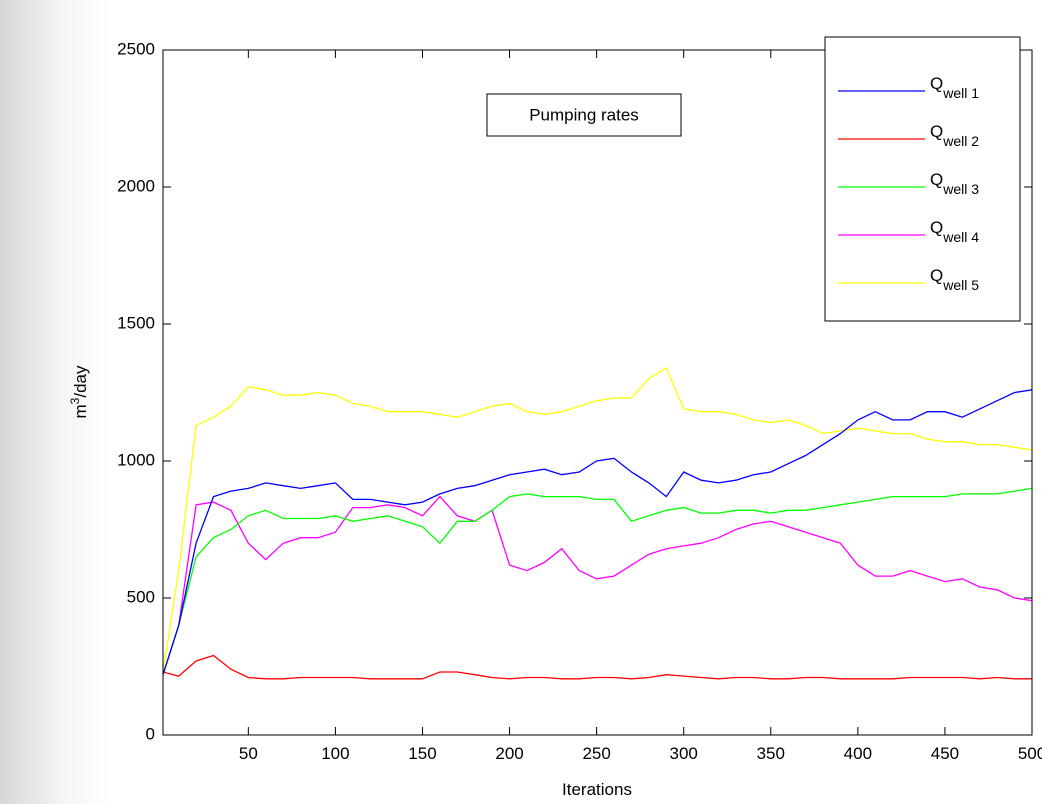 This screenshot has width=1042, height=804. Describe the element at coordinates (954, 279) in the screenshot. I see `legend-label: Qwell 5` at that location.